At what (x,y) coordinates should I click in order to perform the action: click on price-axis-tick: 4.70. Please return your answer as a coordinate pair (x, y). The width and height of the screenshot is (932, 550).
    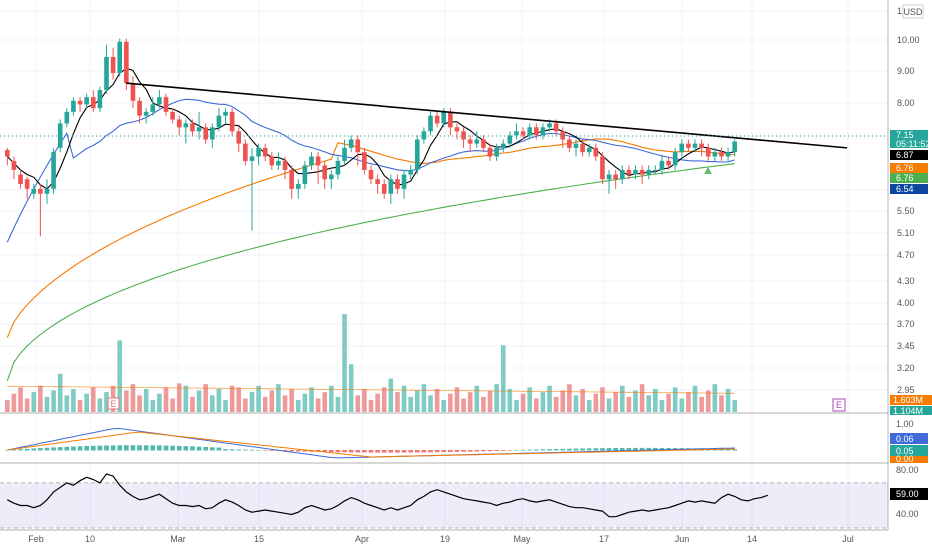
    Looking at the image, I should click on (906, 255).